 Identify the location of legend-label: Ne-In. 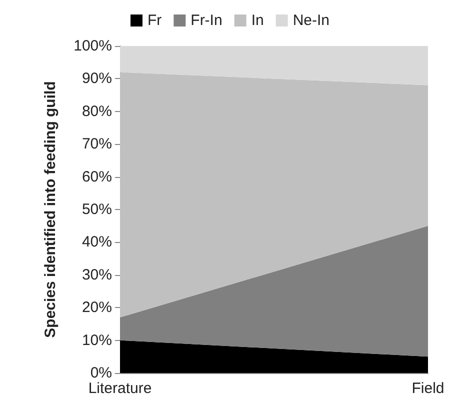
(311, 20).